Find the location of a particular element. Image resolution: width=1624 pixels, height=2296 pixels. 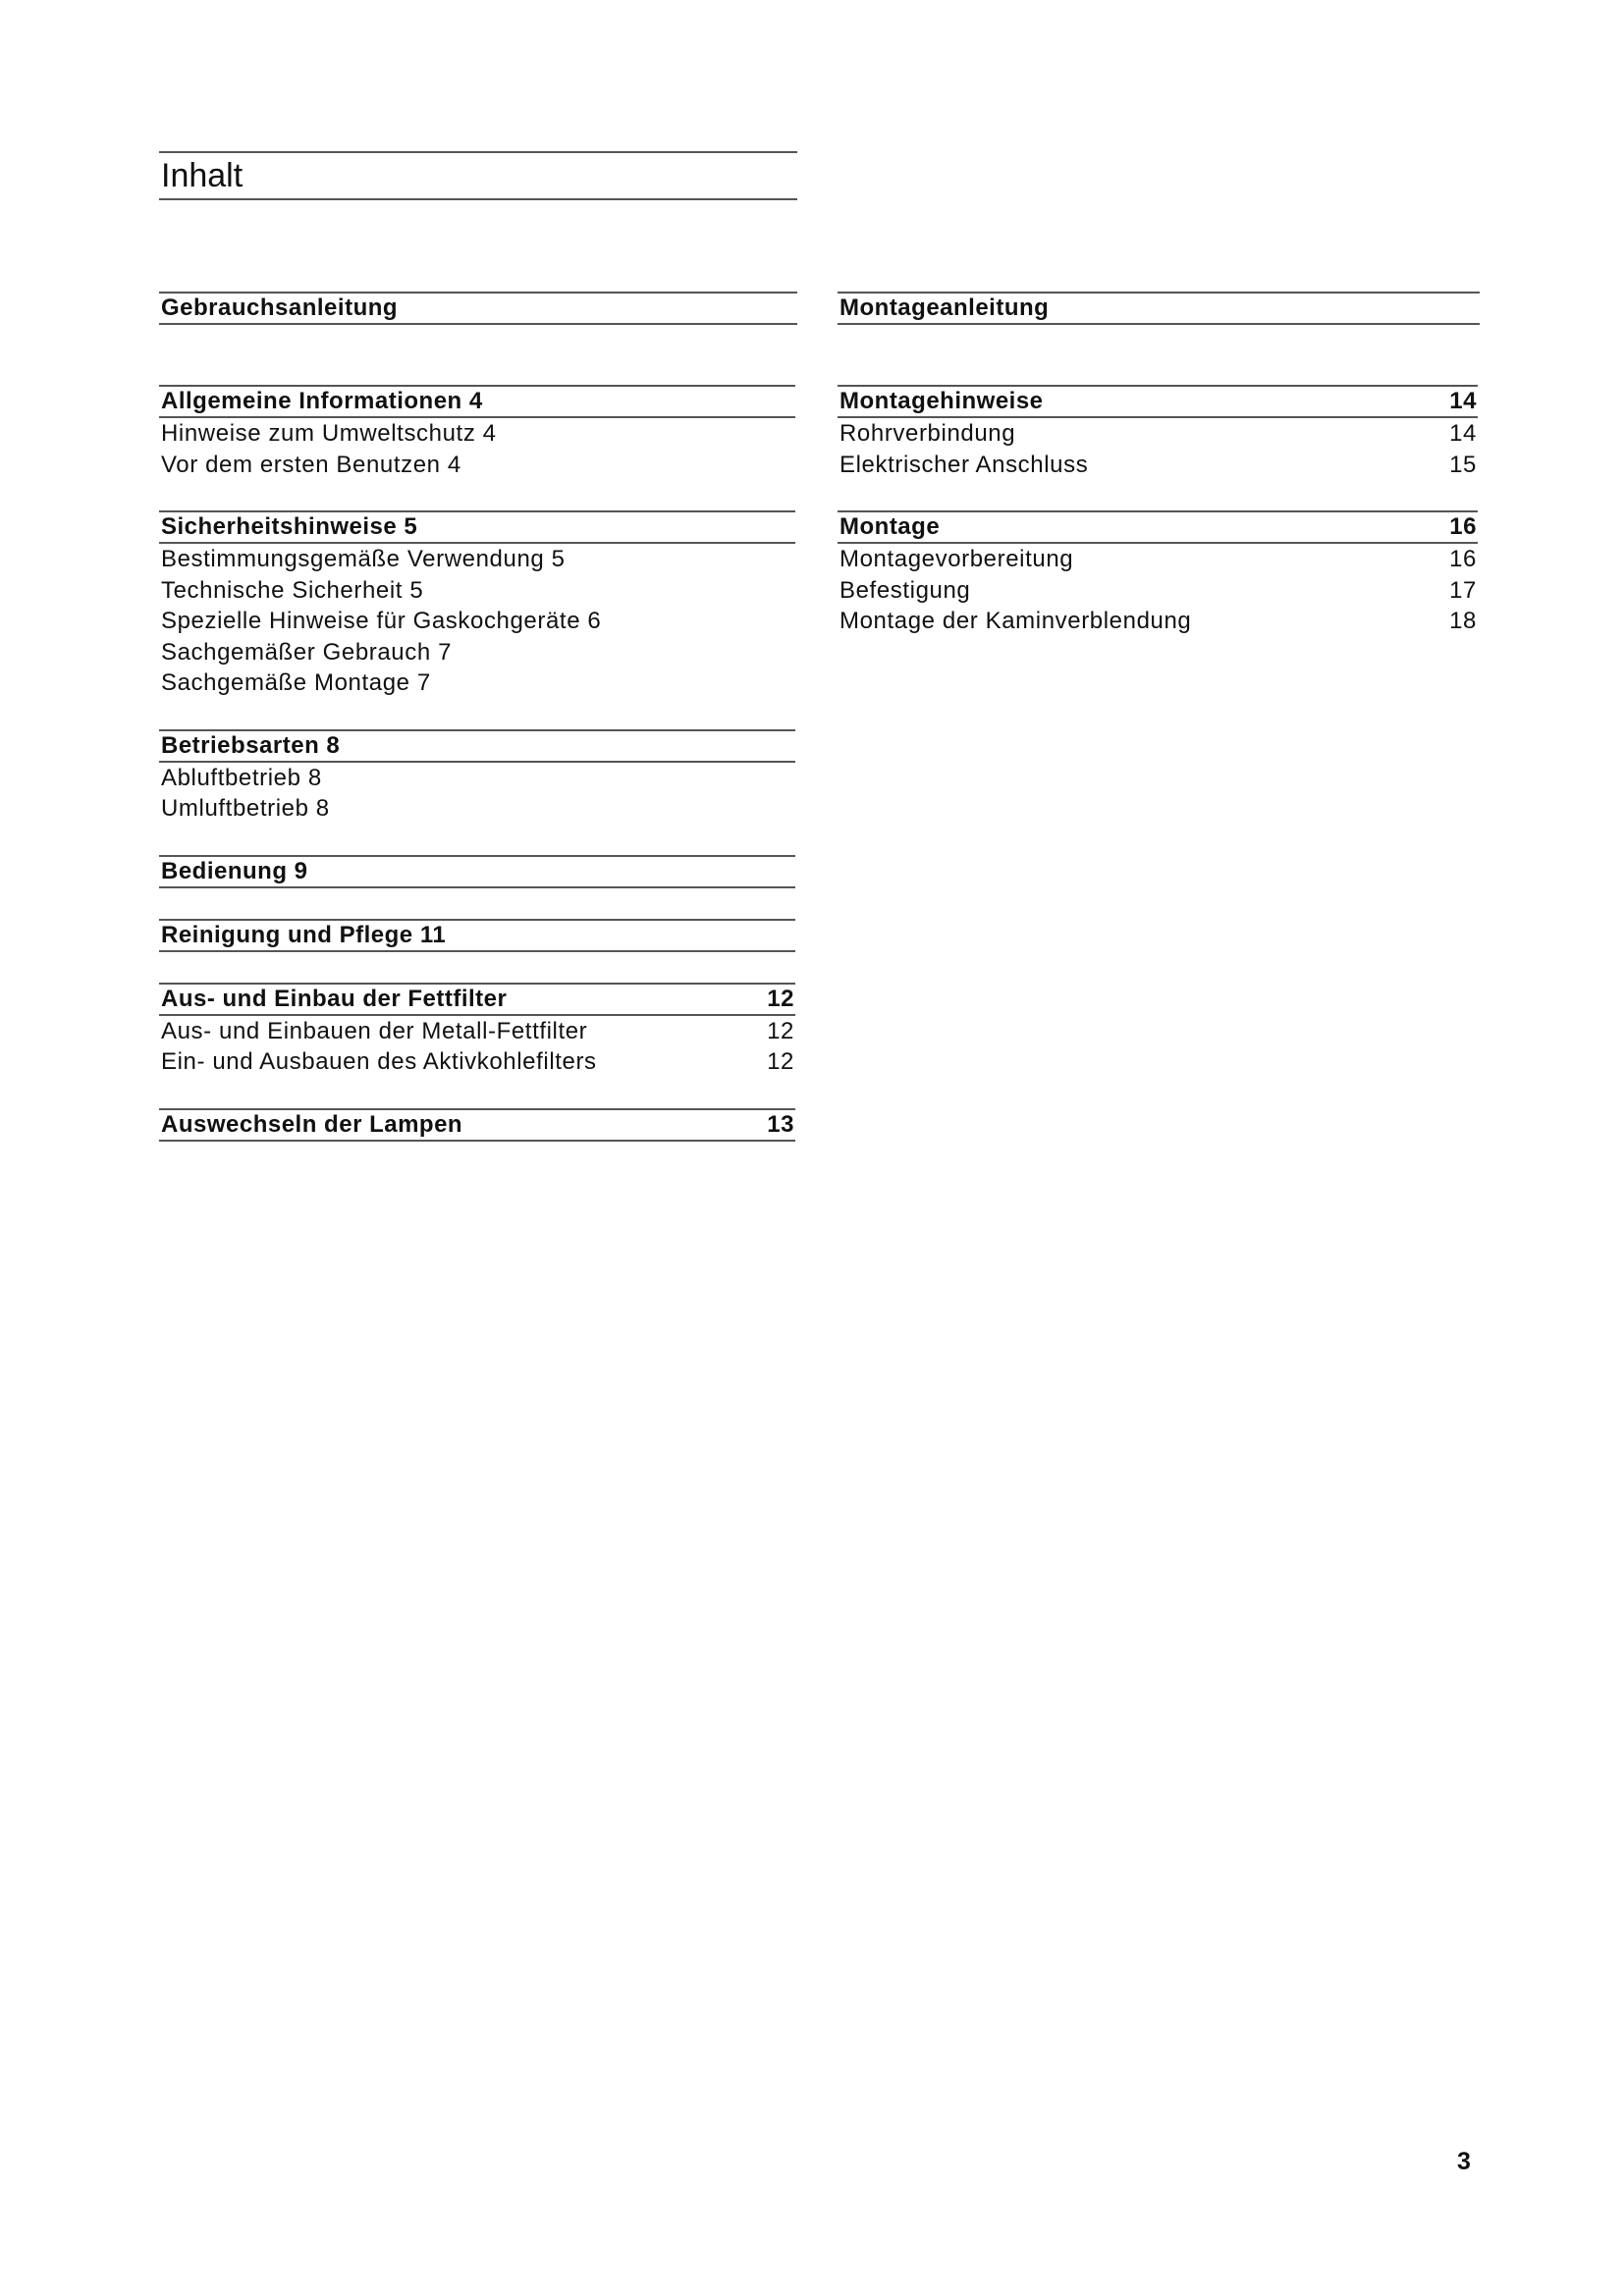

toc-entry: Spezielle Hinweise für Gaskochgeräte 6 is located at coordinates (477, 621).